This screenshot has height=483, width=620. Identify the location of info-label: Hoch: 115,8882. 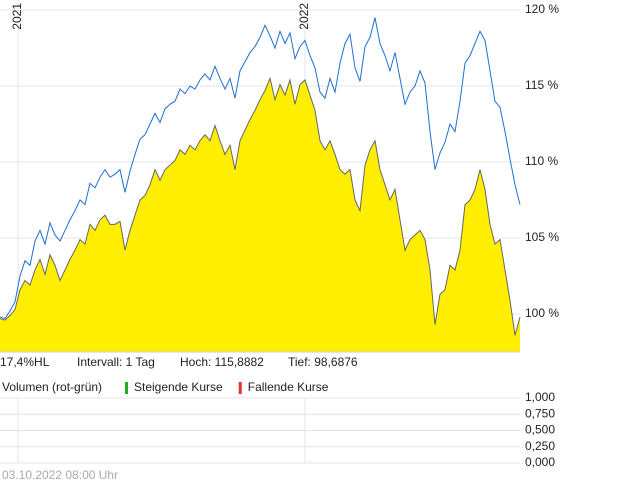
(222, 362).